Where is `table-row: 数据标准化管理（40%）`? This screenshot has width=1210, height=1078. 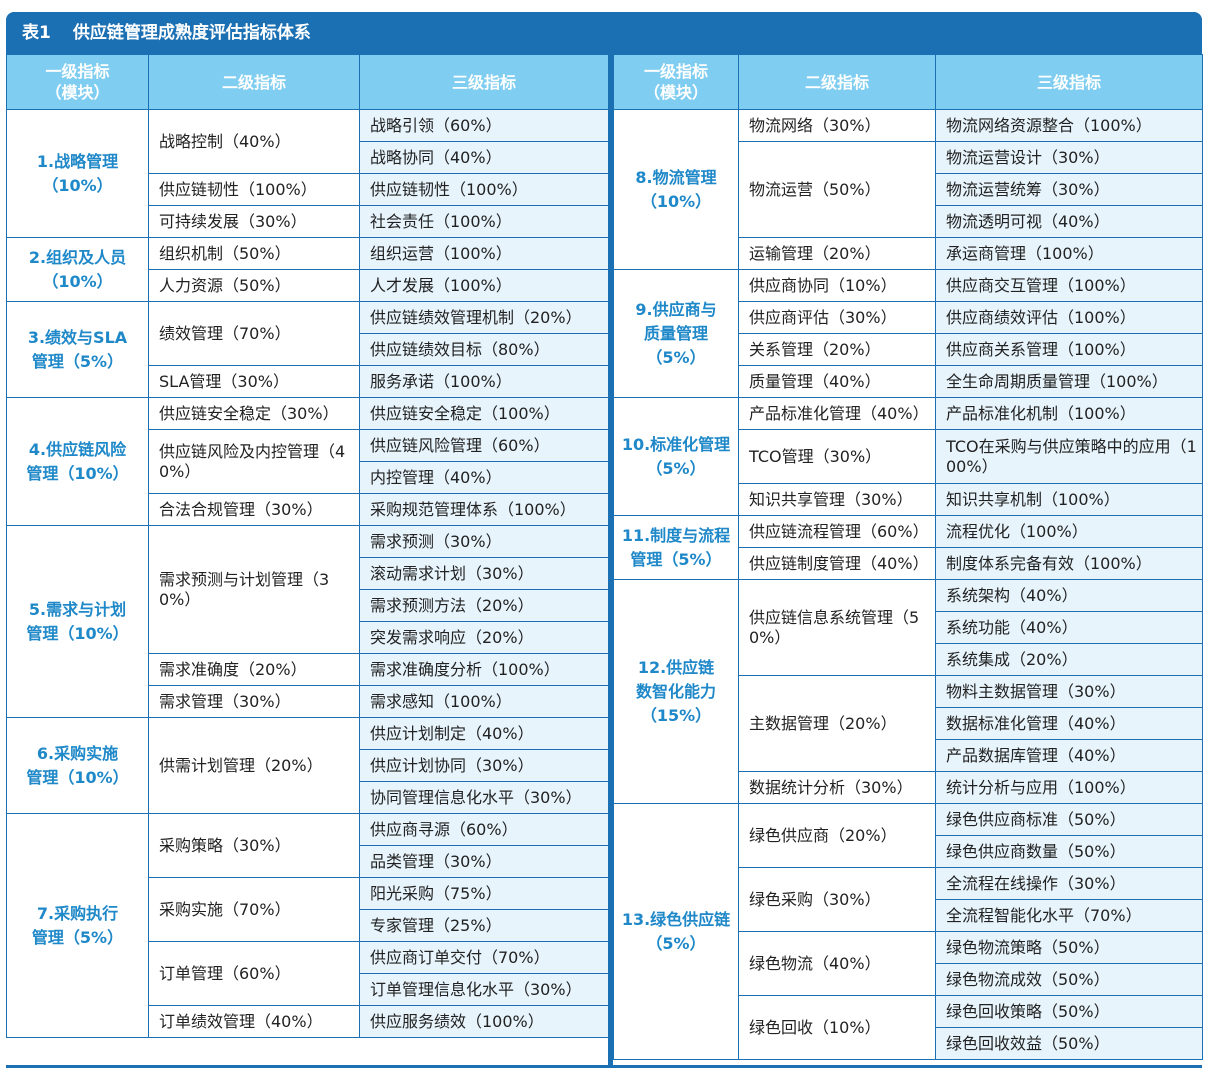 table-row: 数据标准化管理（40%） is located at coordinates (908, 723).